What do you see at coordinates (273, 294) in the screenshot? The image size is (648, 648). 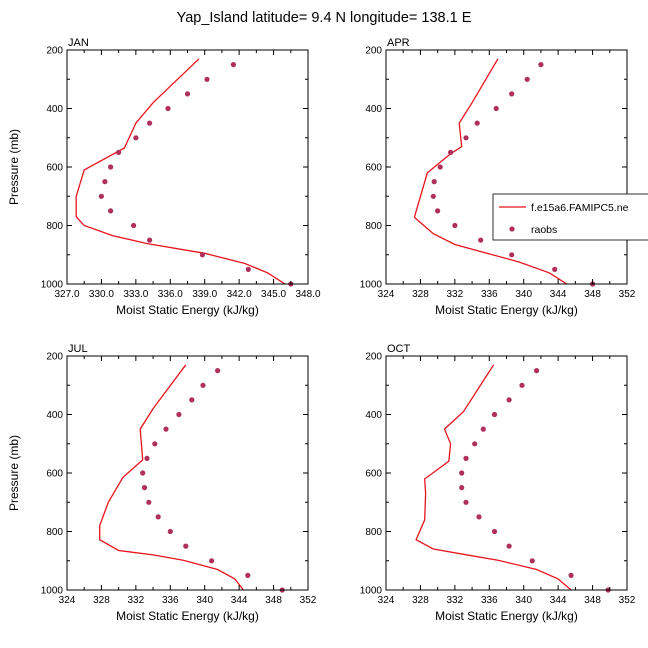 I see `x-tick-label: 345.0` at bounding box center [273, 294].